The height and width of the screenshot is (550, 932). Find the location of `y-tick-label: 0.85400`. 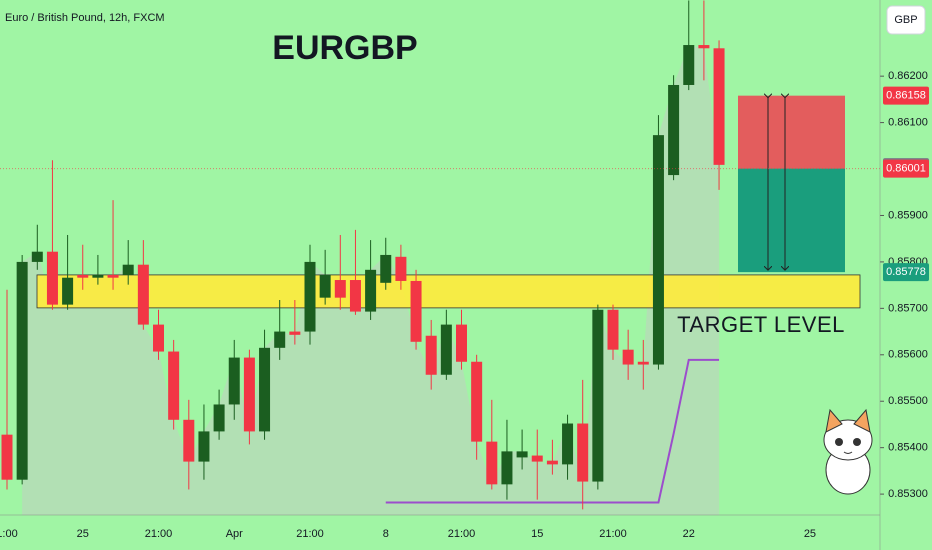

y-tick-label: 0.85400 is located at coordinates (908, 448).